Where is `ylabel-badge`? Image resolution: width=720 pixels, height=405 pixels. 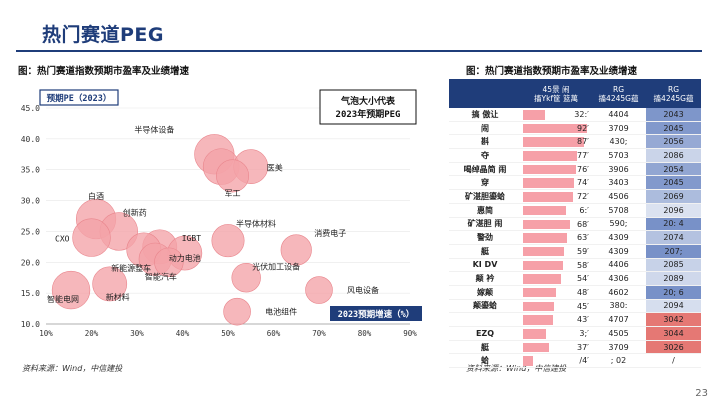 ylabel-badge is located at coordinates (79, 97).